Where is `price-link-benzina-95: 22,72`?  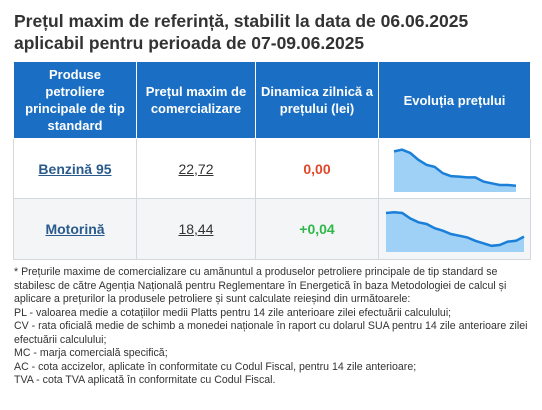 price-link-benzina-95: 22,72 is located at coordinates (196, 168).